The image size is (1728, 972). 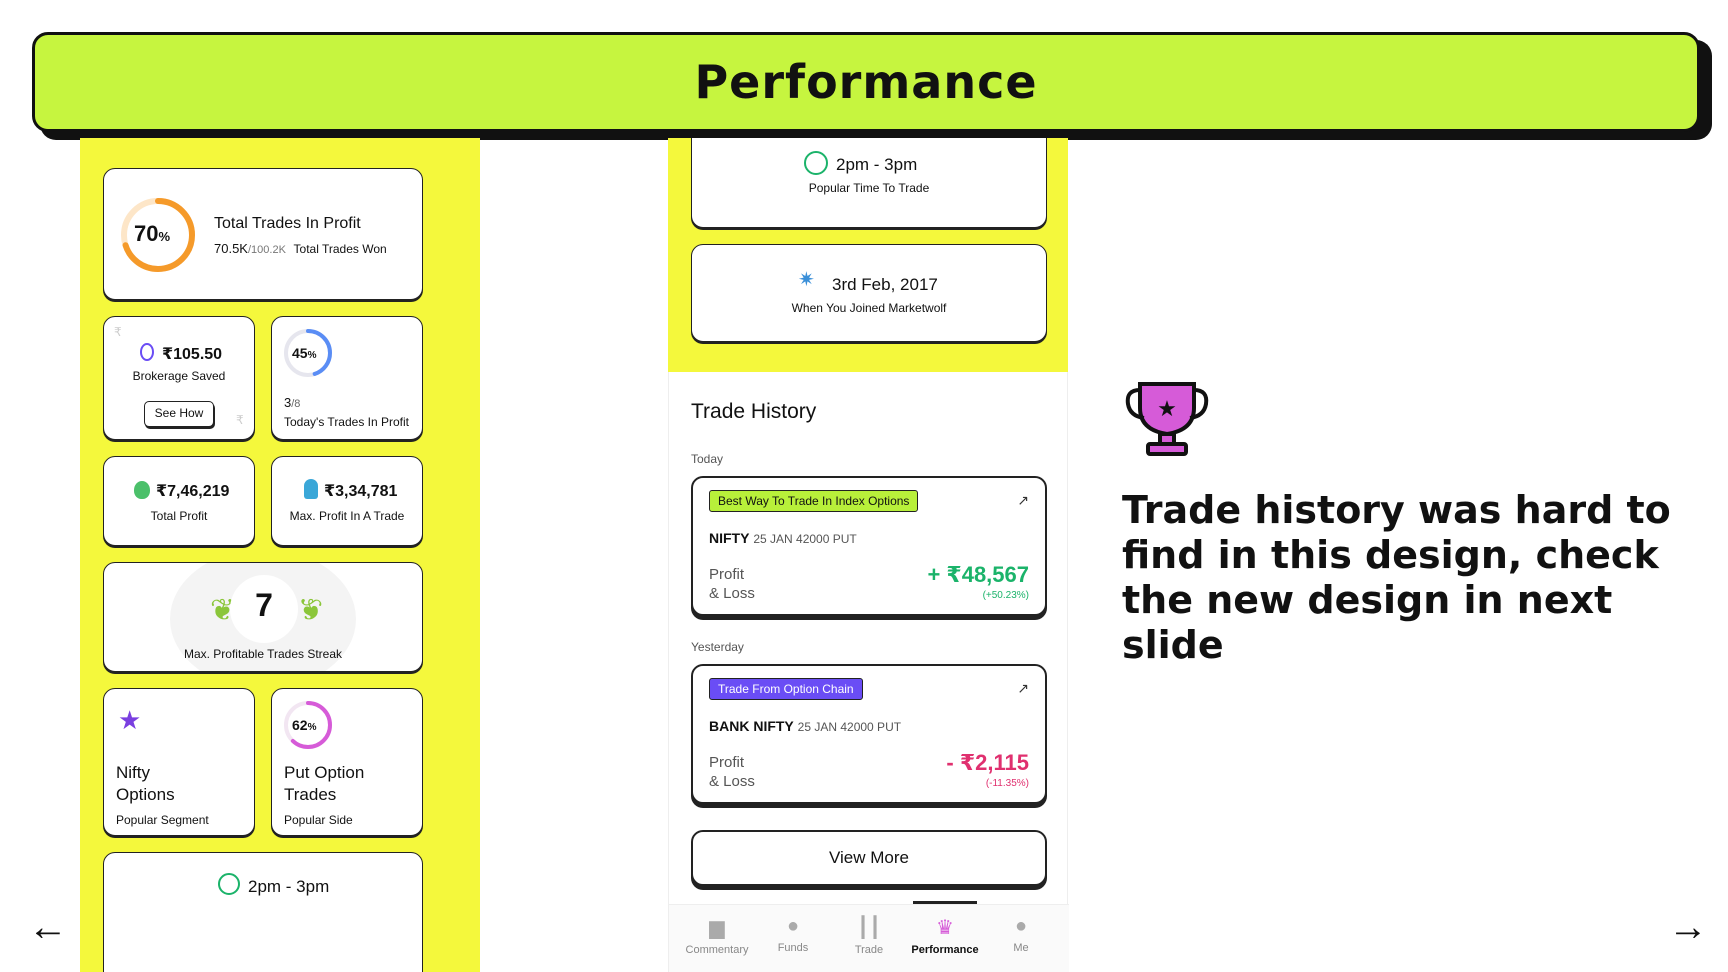 What do you see at coordinates (304, 725) in the screenshot?
I see `side-percent: 62%` at bounding box center [304, 725].